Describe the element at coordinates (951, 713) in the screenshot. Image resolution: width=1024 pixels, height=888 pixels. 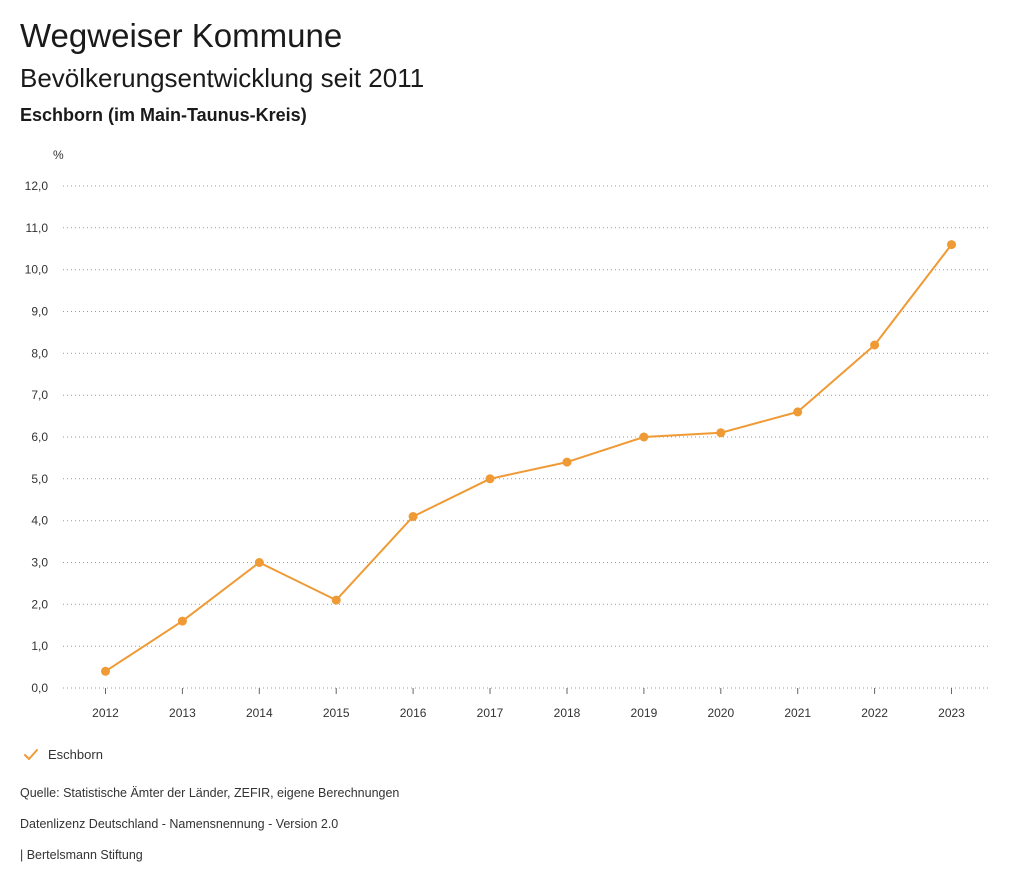
I see `x-tick-label: 2023` at that location.